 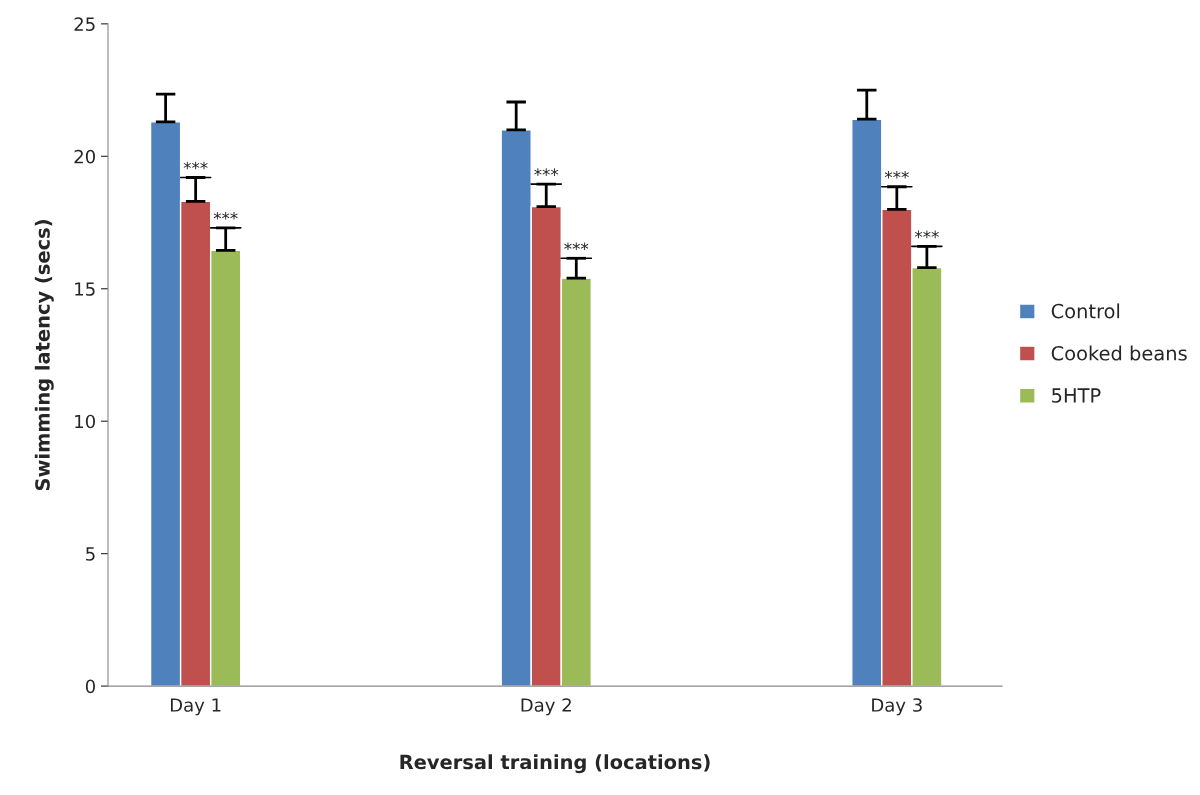 What do you see at coordinates (897, 707) in the screenshot?
I see `x-tick-label: Day 3` at bounding box center [897, 707].